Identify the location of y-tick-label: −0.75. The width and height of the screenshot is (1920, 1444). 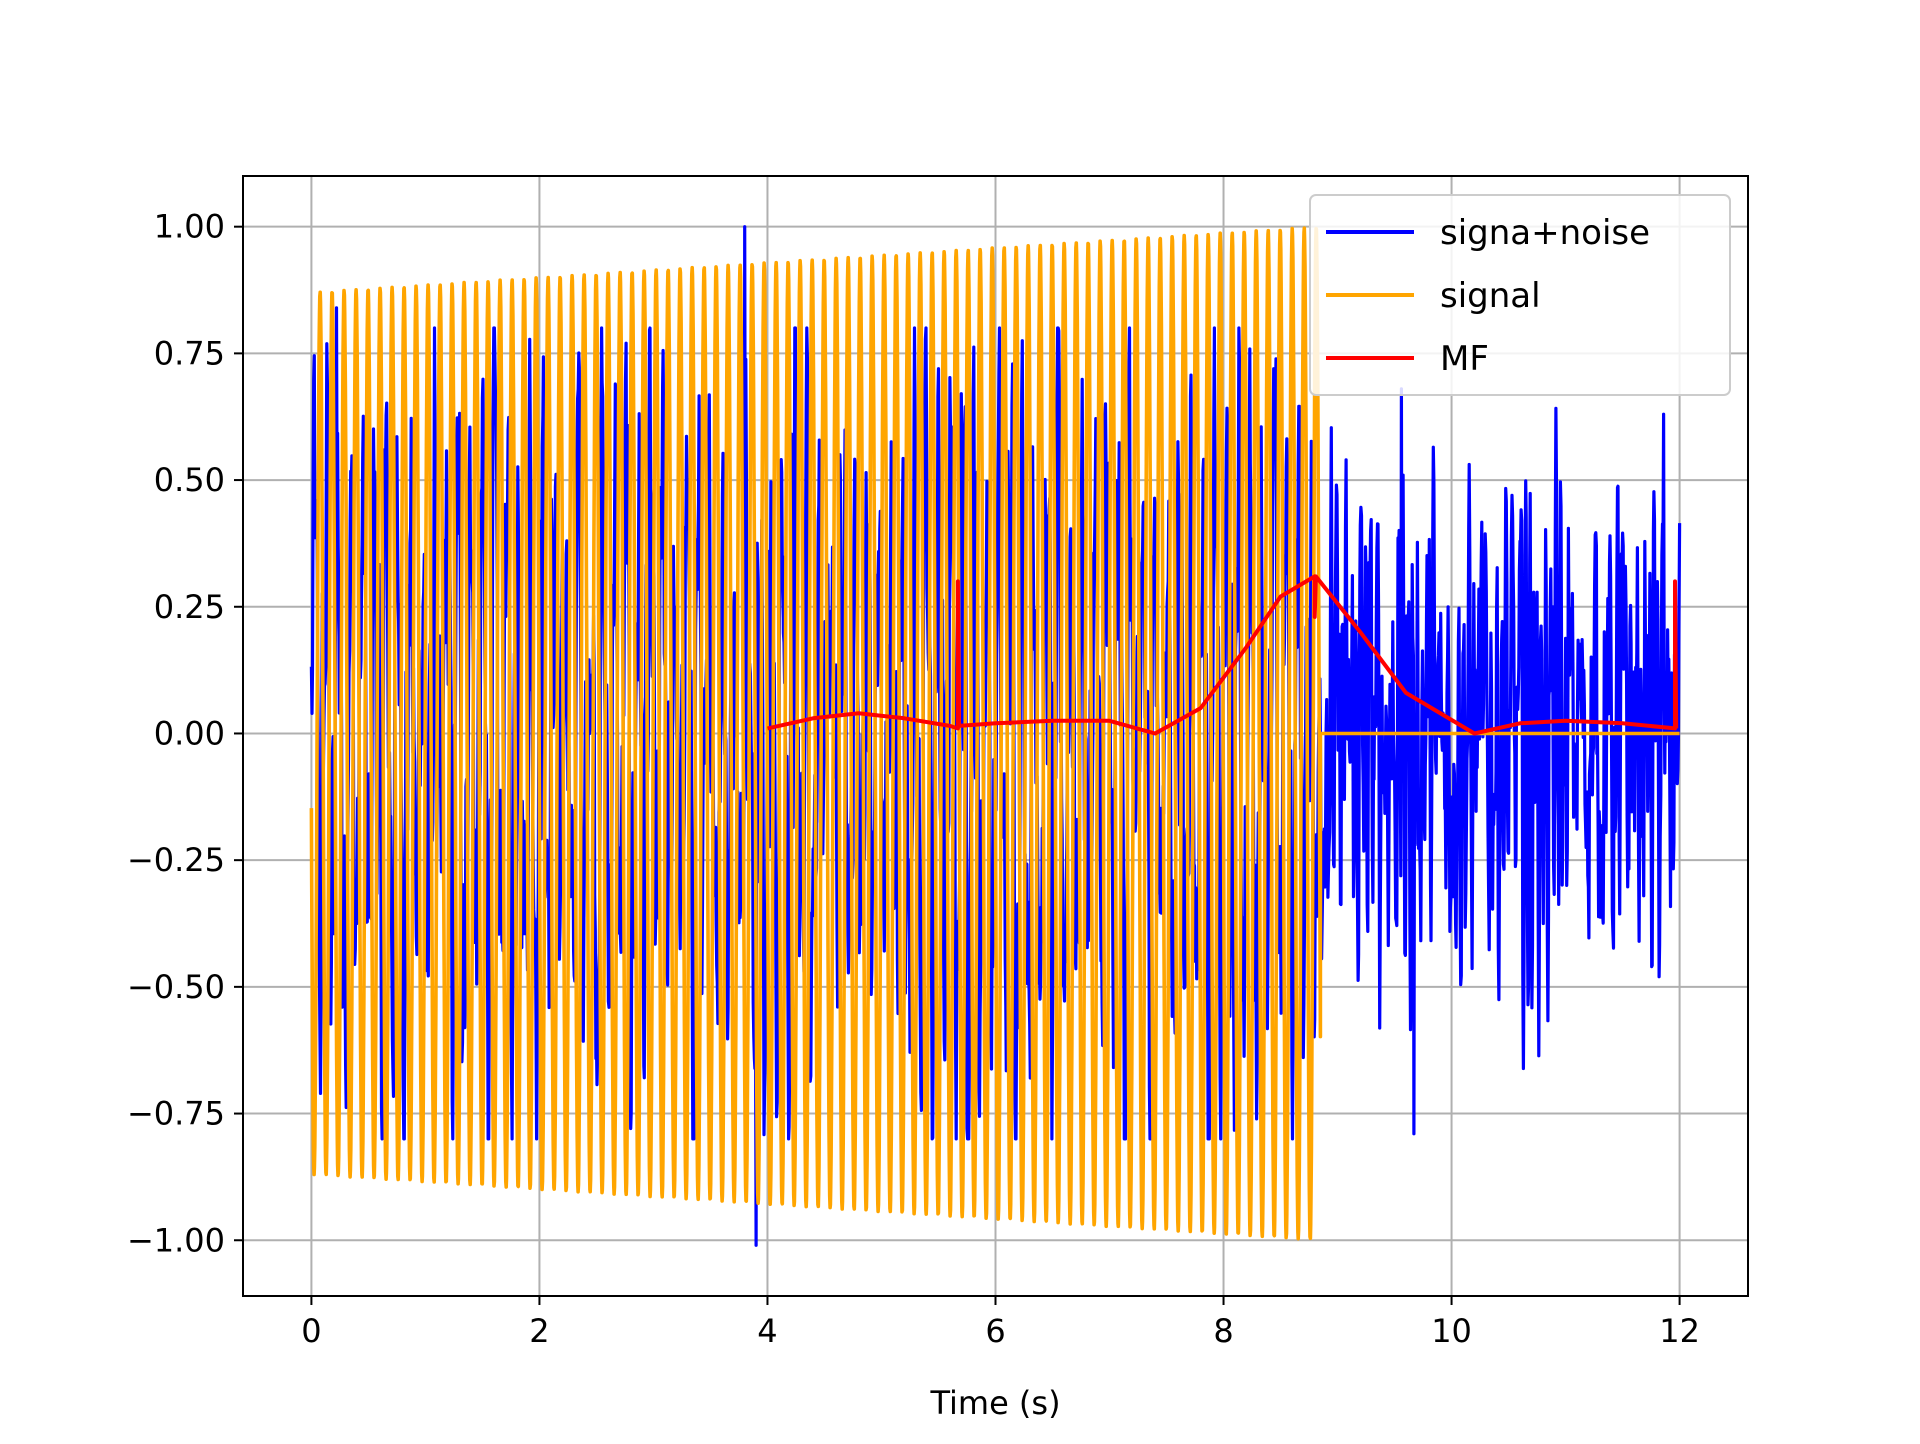
(176, 1114).